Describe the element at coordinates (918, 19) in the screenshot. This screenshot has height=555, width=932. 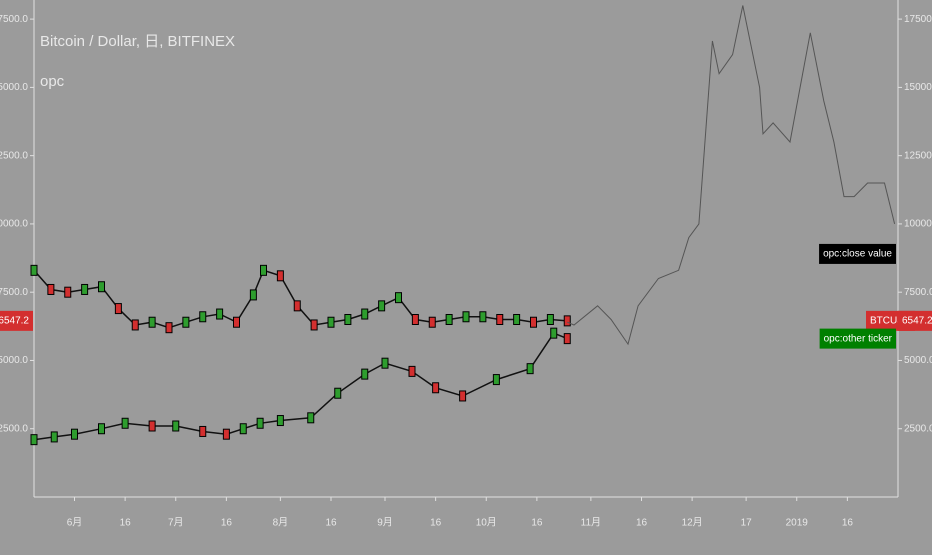
I see `y-tick-label: 17500.0` at that location.